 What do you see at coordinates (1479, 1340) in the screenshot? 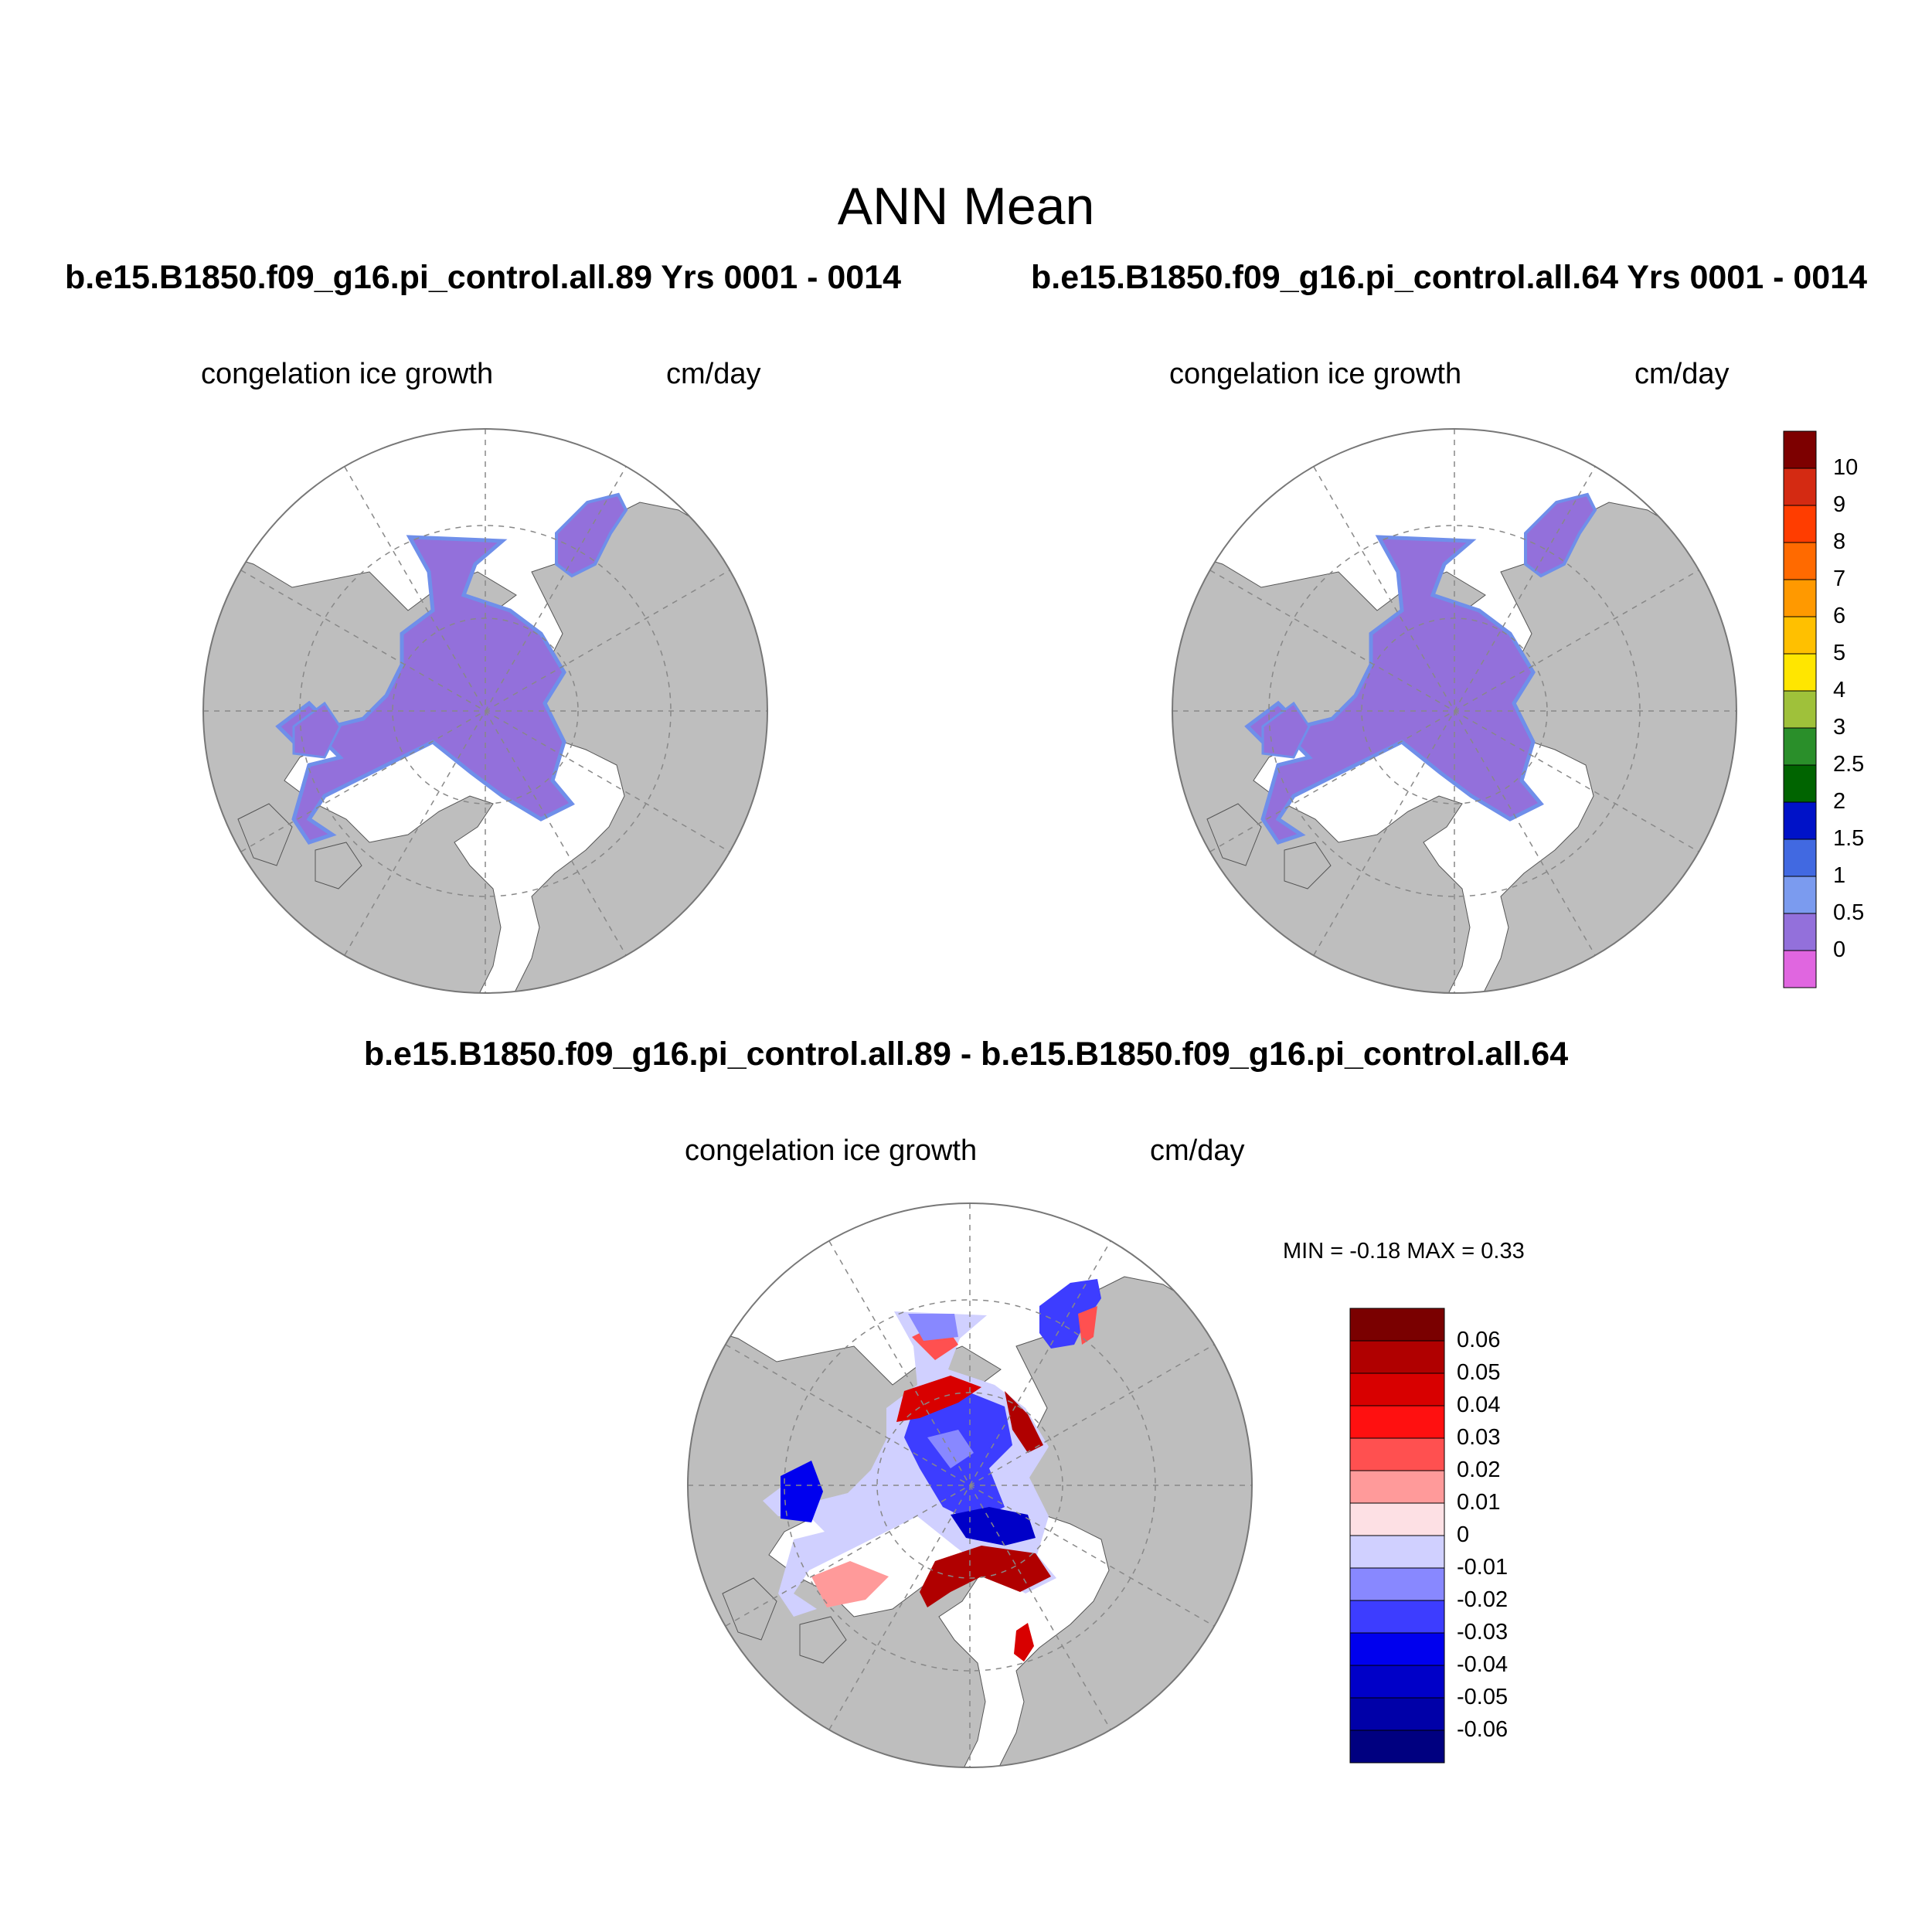
I see `cb-diff-label-0: 0.06` at bounding box center [1479, 1340].